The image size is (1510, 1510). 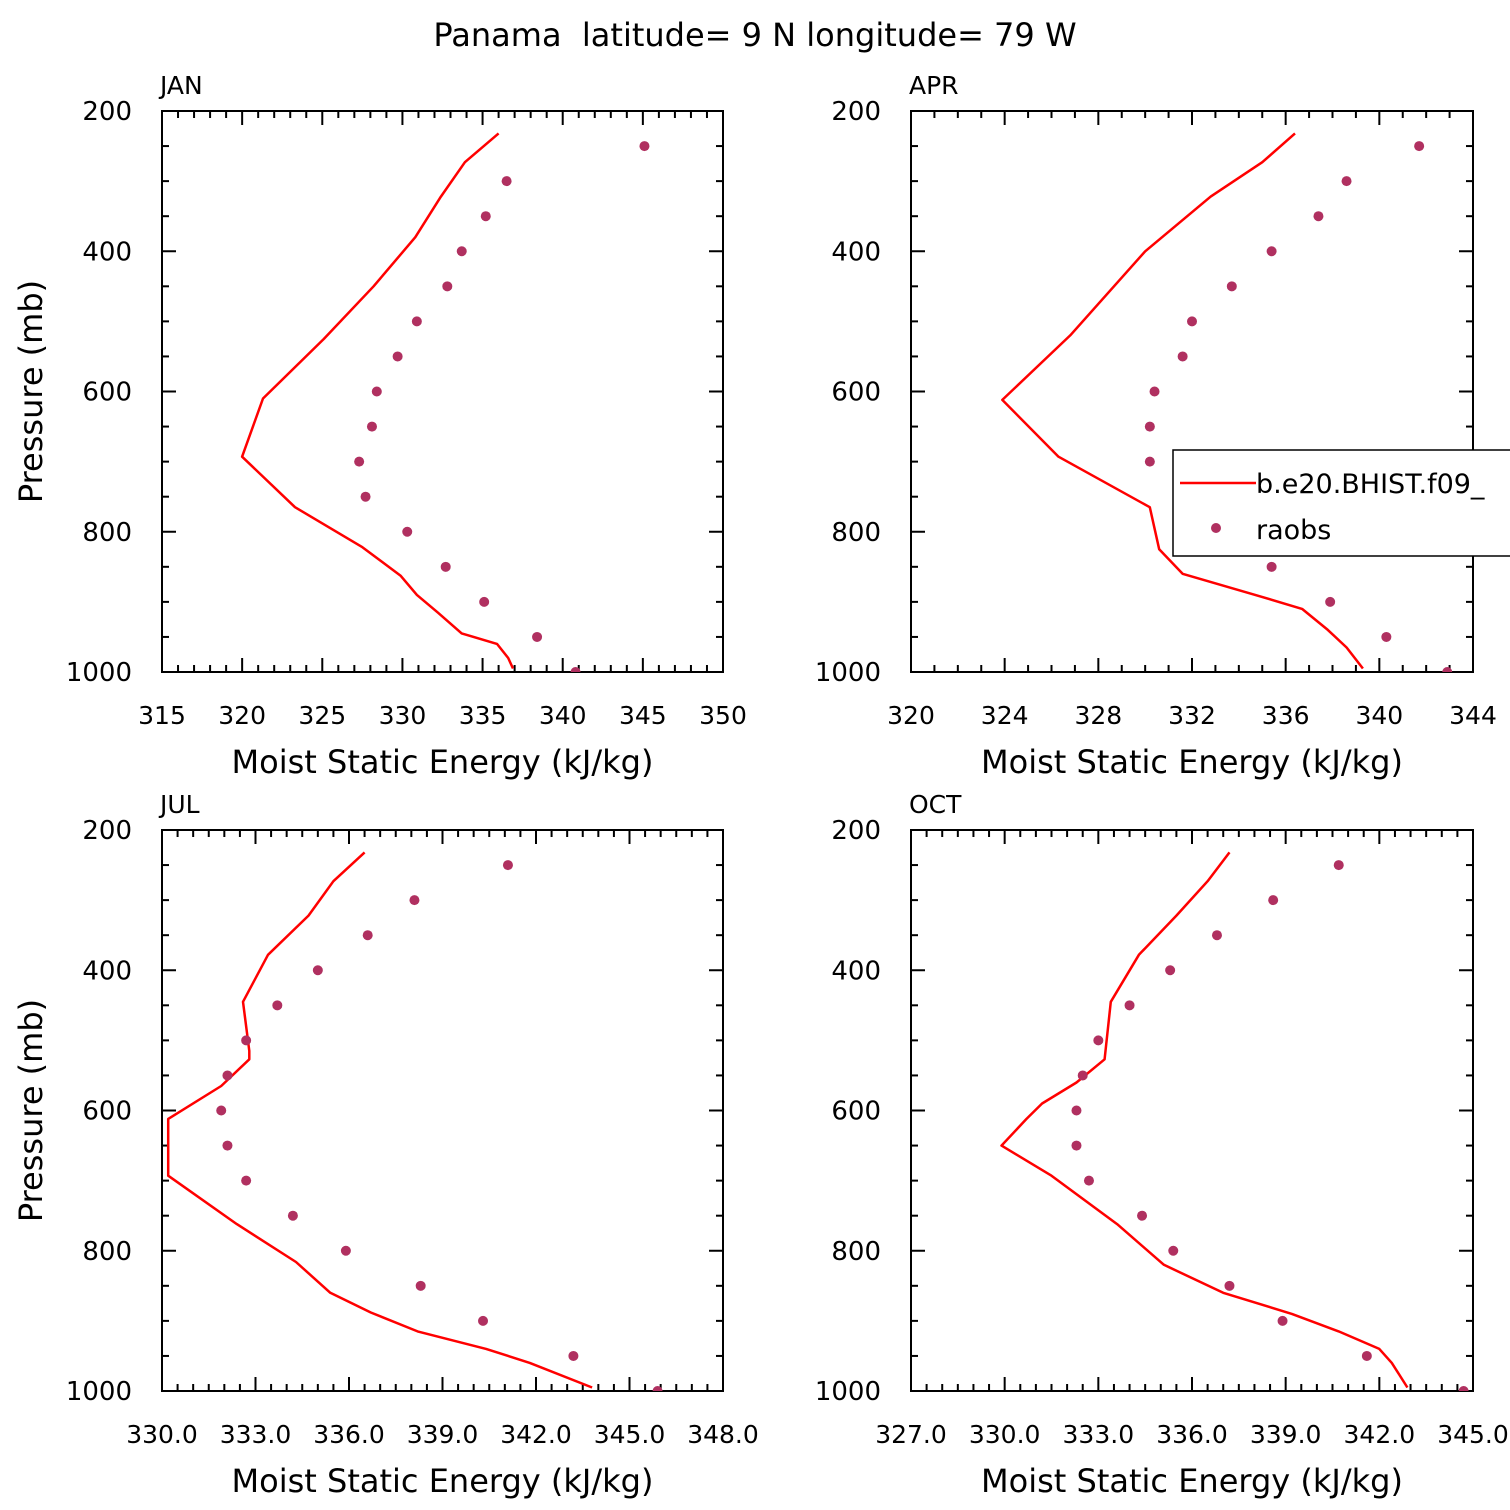 I want to click on x-tick-label: 336, so click(x=1286, y=715).